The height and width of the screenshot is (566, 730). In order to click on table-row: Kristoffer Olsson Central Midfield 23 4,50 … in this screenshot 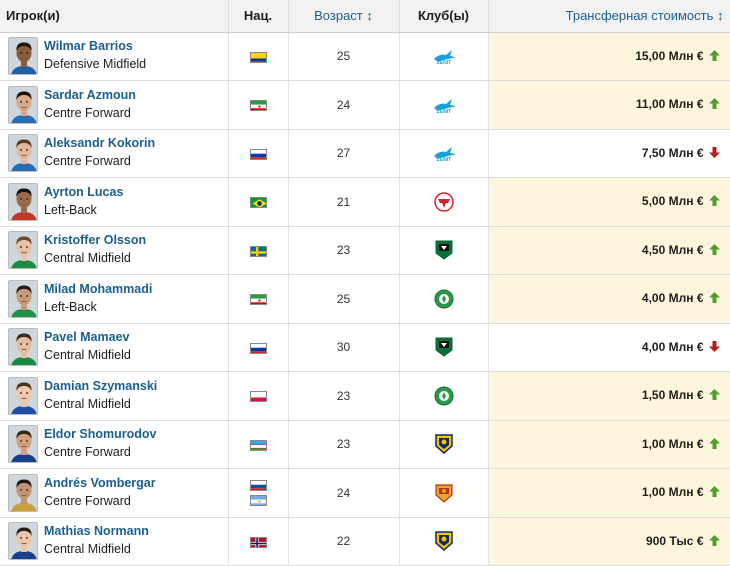, I will do `click(365, 250)`.